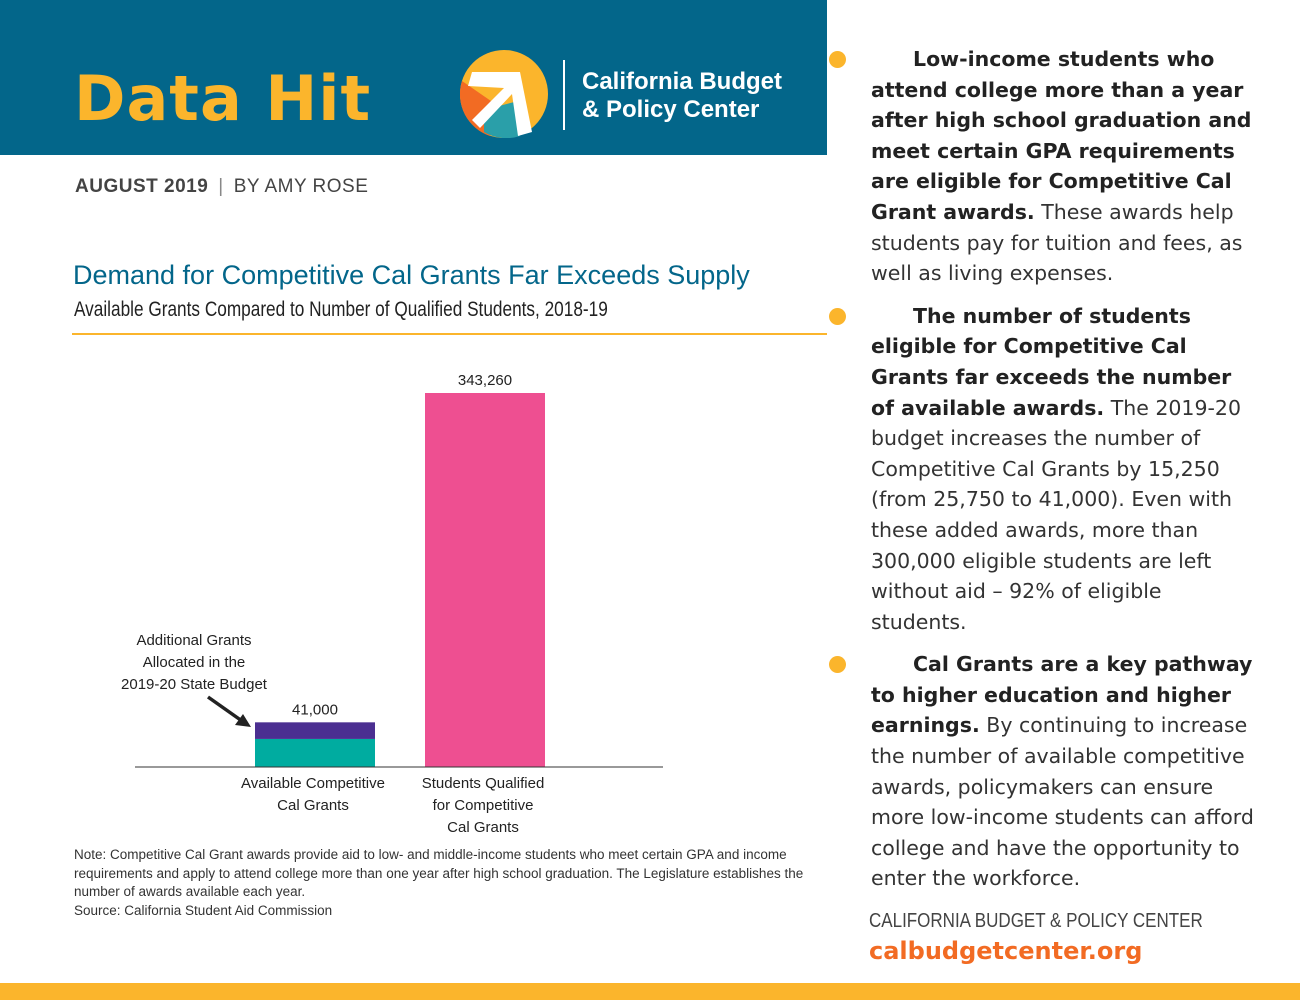 This screenshot has height=1000, width=1300. I want to click on category-label: Available Competitive, so click(313, 783).